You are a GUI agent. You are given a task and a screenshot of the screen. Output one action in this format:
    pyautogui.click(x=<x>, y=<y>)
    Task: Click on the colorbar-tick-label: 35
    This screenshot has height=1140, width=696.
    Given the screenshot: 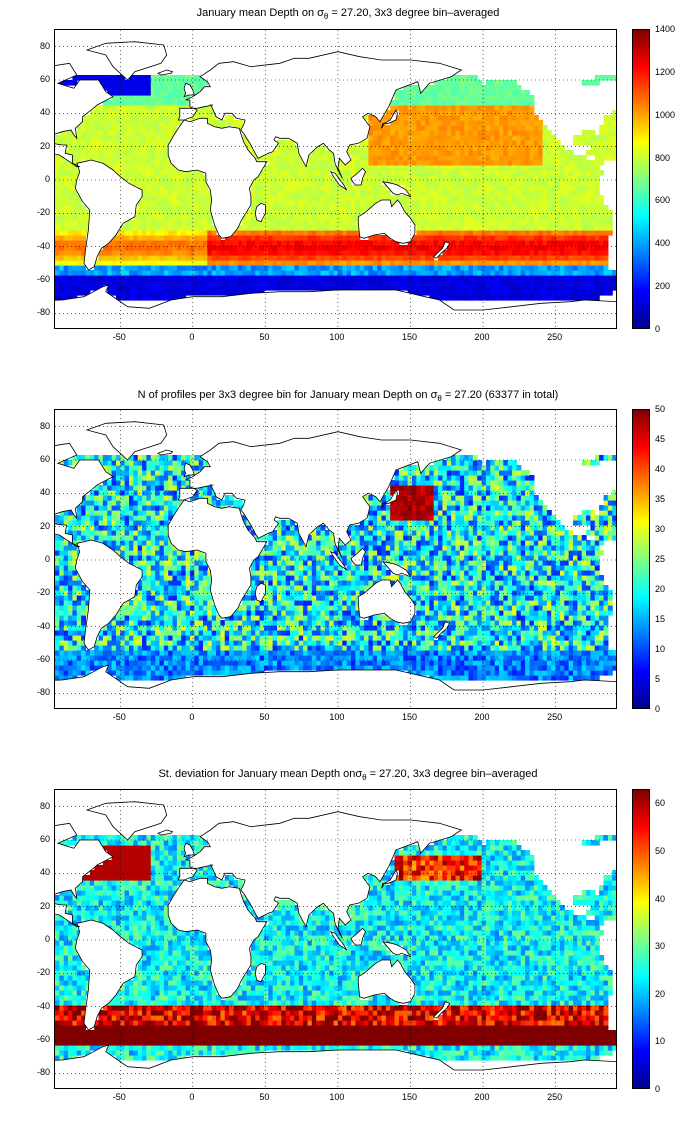 What is the action you would take?
    pyautogui.click(x=660, y=499)
    